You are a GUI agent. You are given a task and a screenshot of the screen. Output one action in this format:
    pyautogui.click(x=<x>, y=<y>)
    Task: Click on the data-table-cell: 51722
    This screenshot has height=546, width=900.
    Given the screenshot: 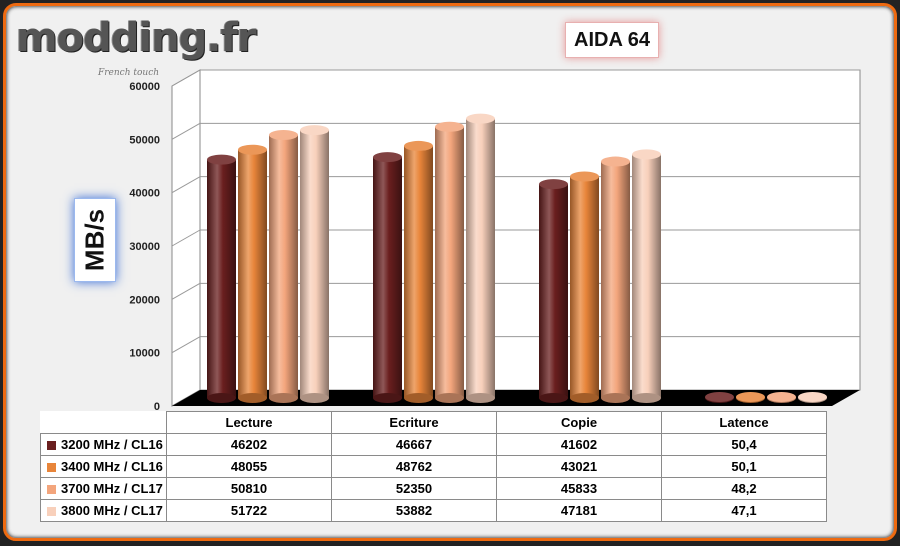 What is the action you would take?
    pyautogui.click(x=249, y=510)
    